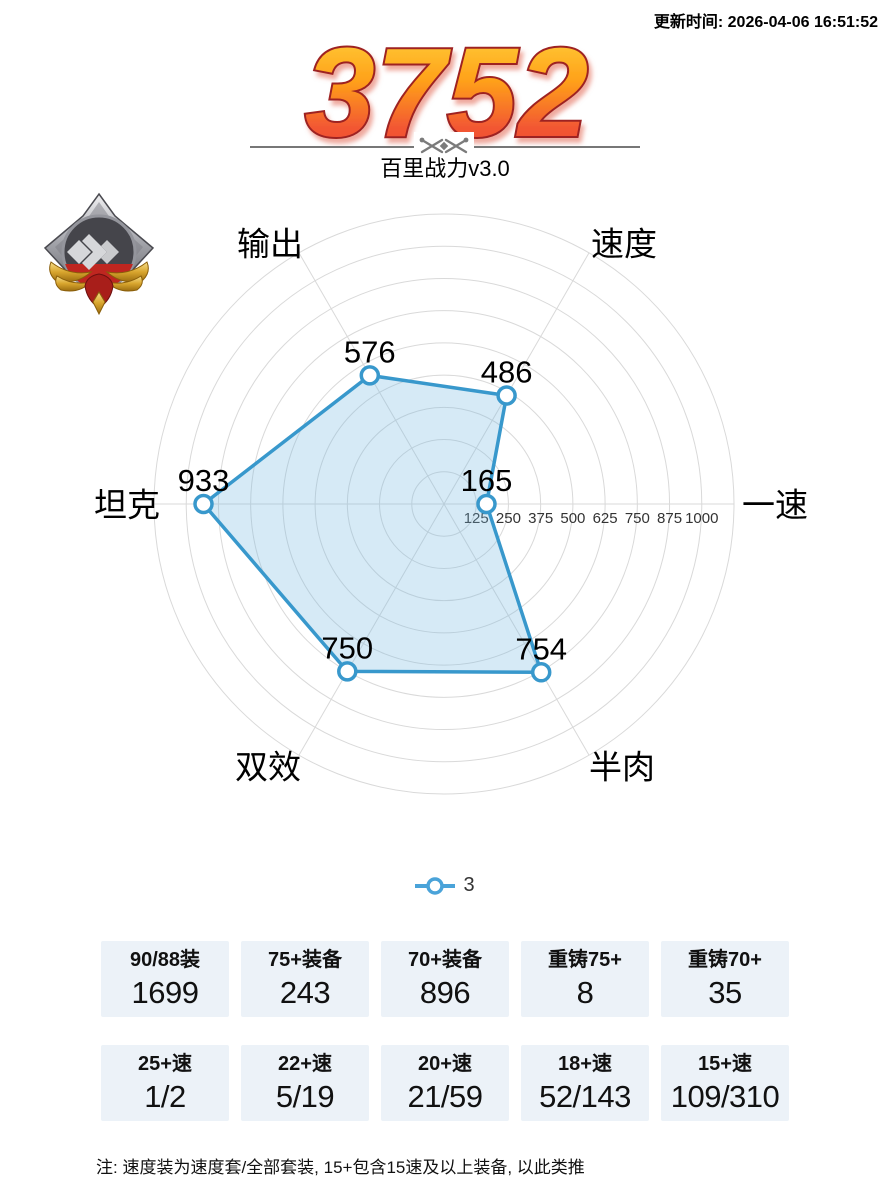 This screenshot has width=890, height=1190. I want to click on radar-tick-label: 125, so click(476, 518).